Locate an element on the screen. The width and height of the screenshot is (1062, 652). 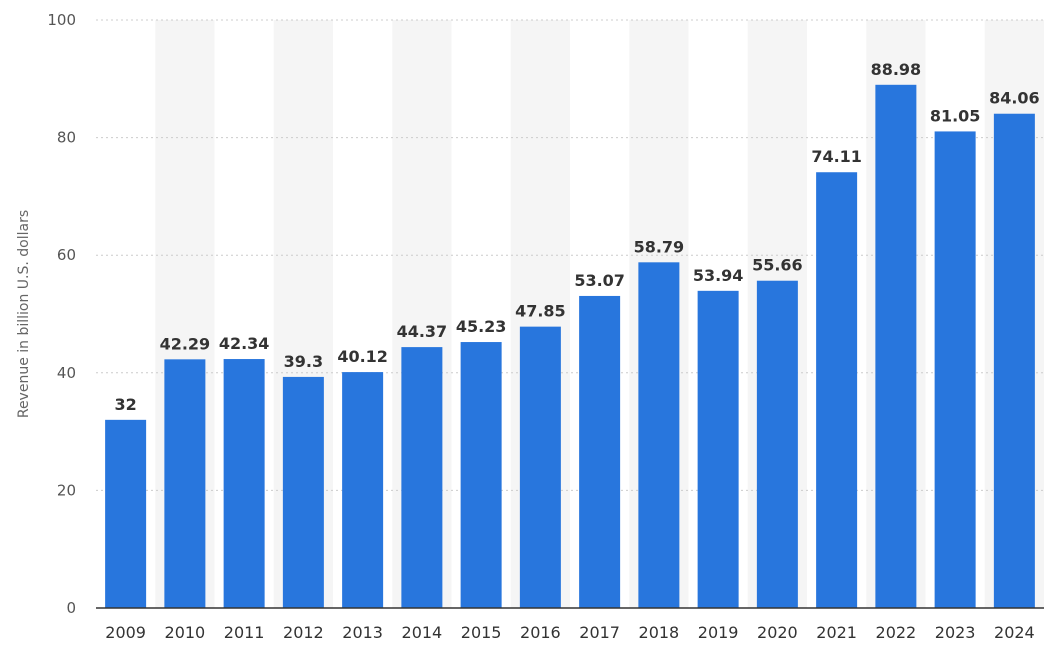
x-tick-label: 2012 is located at coordinates (303, 632).